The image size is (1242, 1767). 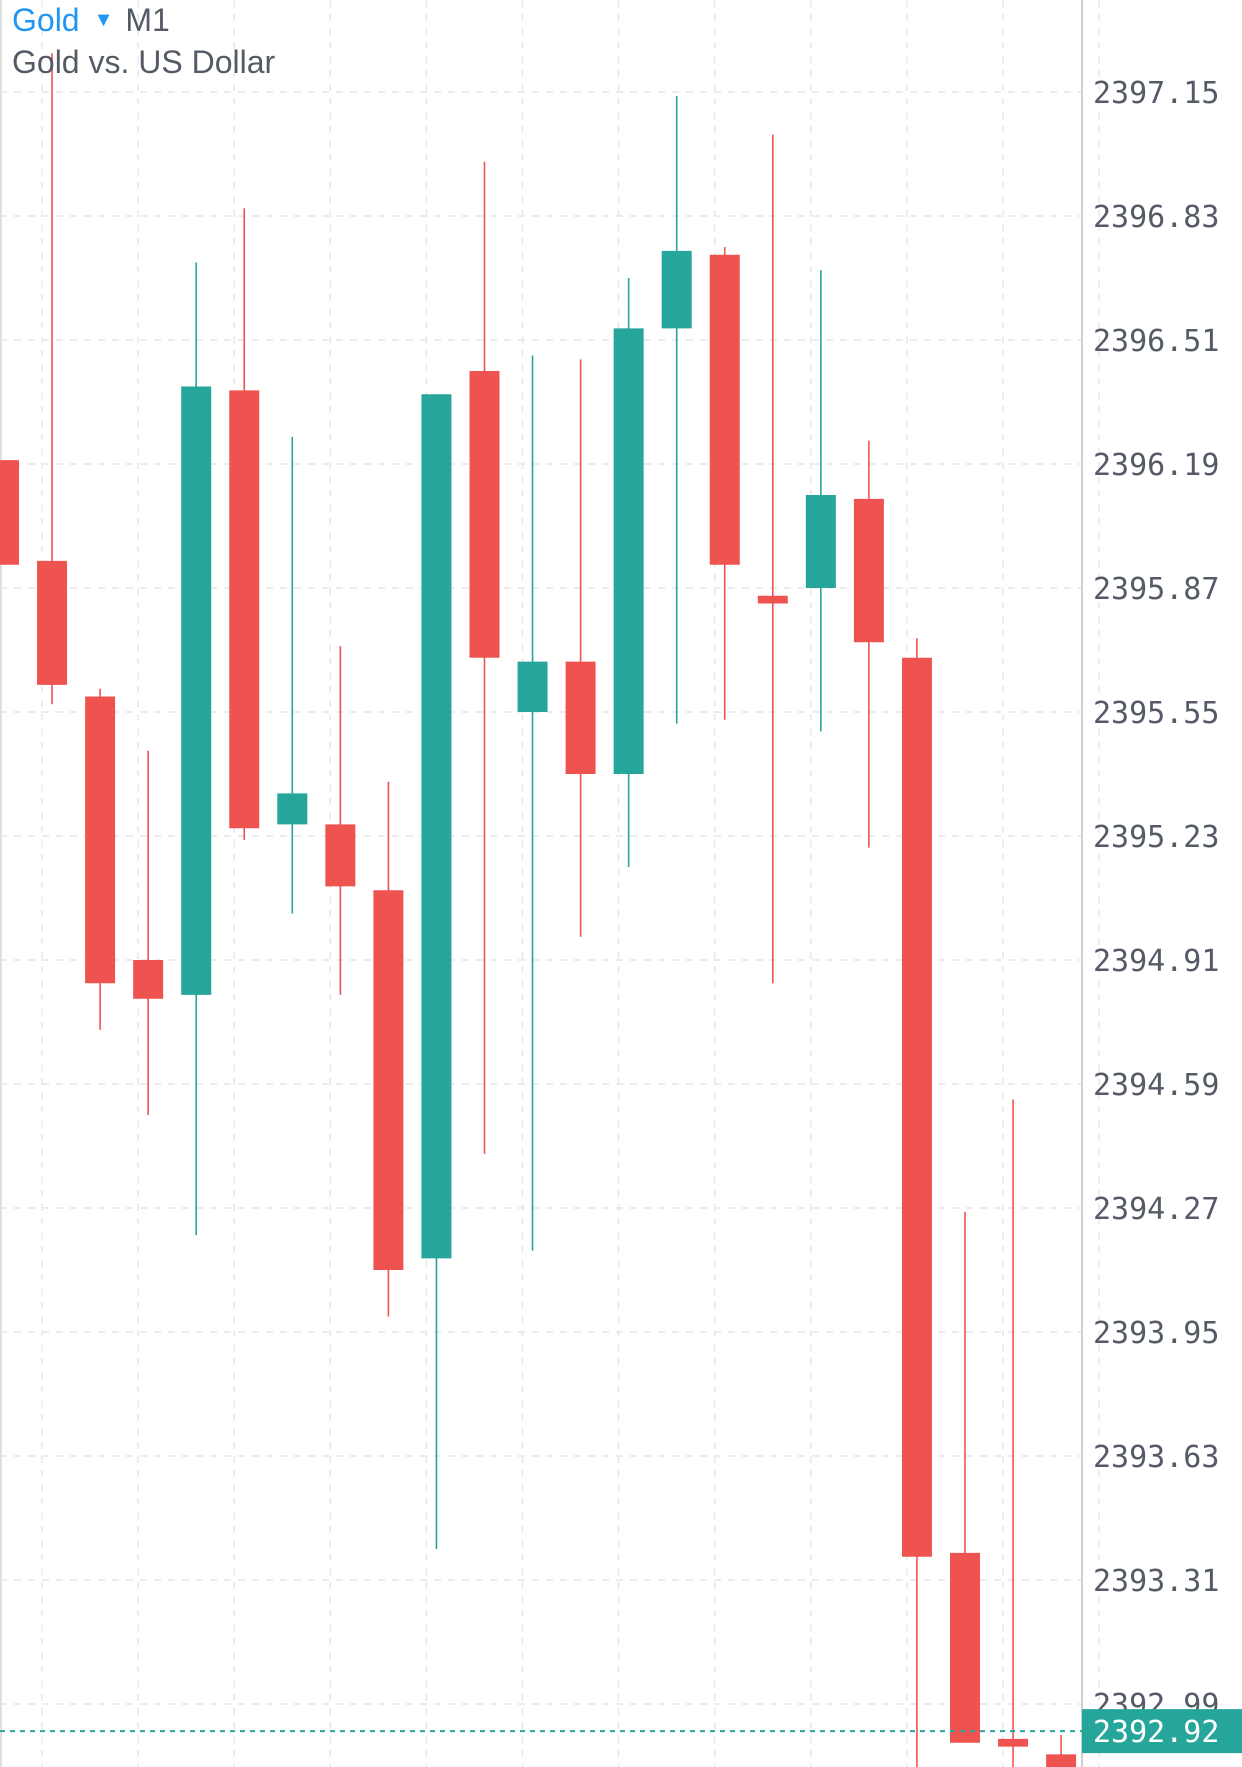 I want to click on symbol-name: Gold, so click(x=46, y=19).